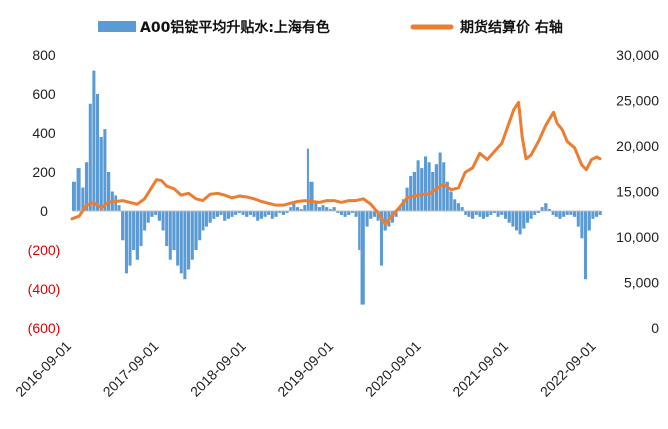 The image size is (668, 429). I want to click on left-tick-label: 800, so click(44, 55).